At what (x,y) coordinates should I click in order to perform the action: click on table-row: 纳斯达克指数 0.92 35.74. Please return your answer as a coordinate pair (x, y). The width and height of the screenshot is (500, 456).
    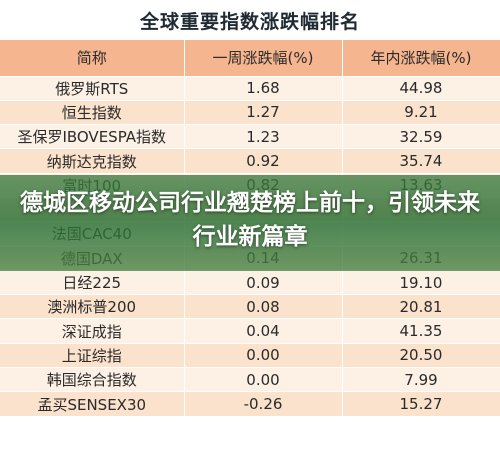
    Looking at the image, I should click on (250, 161).